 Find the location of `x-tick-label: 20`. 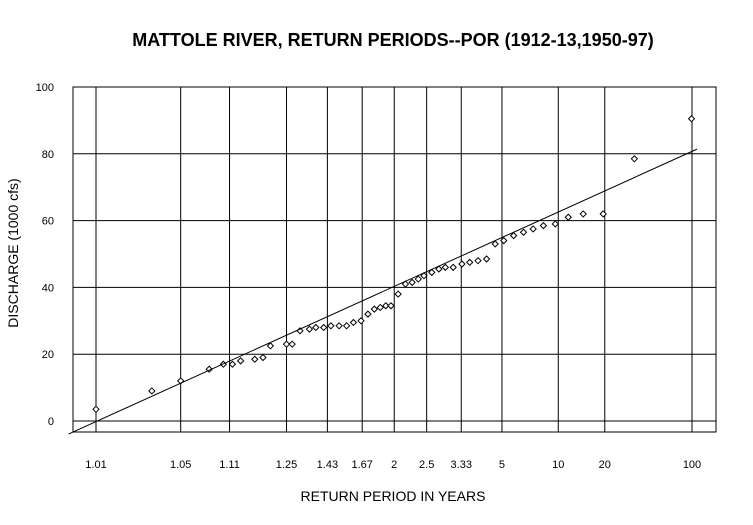

x-tick-label: 20 is located at coordinates (605, 465).